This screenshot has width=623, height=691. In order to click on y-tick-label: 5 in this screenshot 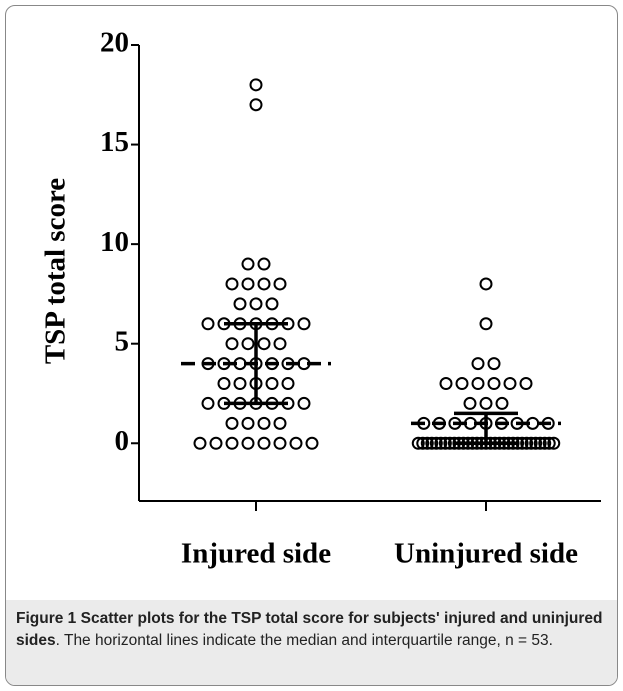, I will do `click(122, 341)`.